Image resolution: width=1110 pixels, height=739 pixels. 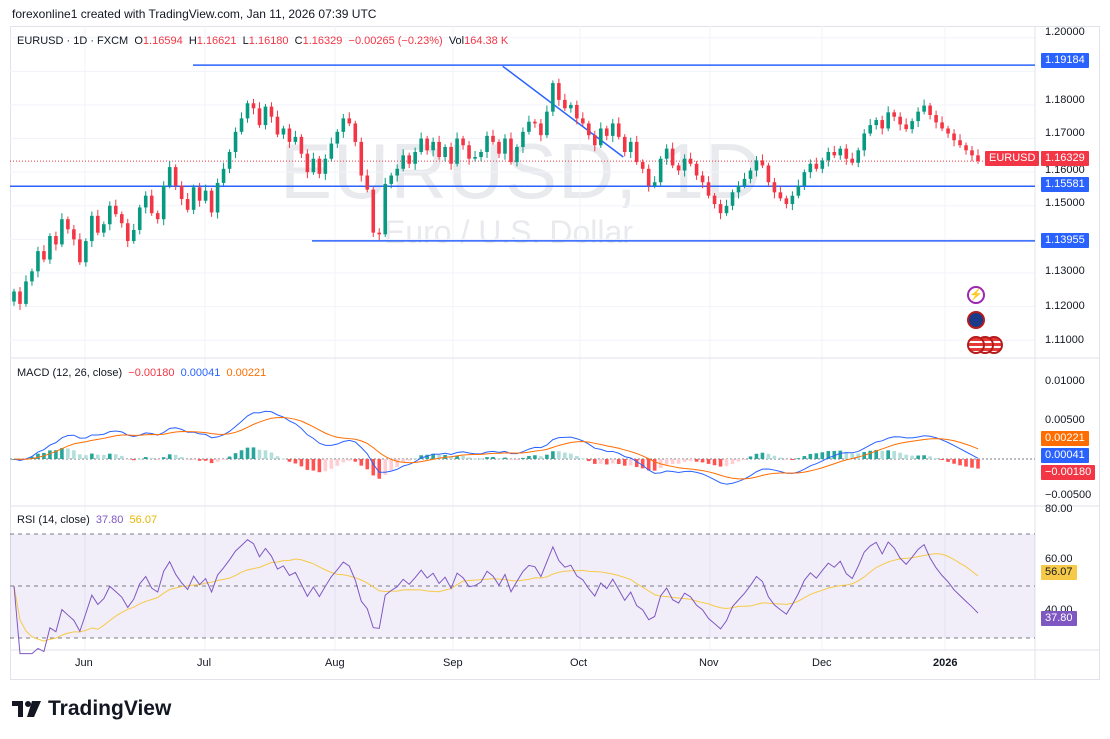 What do you see at coordinates (976, 295) in the screenshot?
I see `lightning-icon: ⚡` at bounding box center [976, 295].